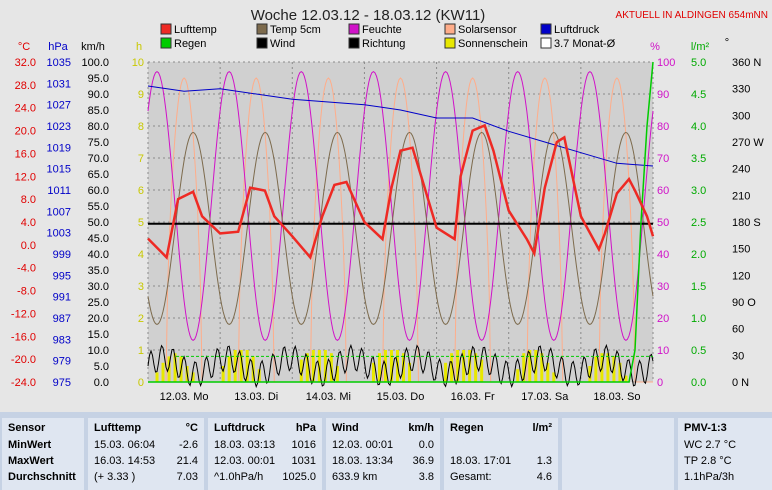 The image size is (772, 490). What do you see at coordinates (295, 30) in the screenshot?
I see `legend-label: Temp 5cm` at bounding box center [295, 30].